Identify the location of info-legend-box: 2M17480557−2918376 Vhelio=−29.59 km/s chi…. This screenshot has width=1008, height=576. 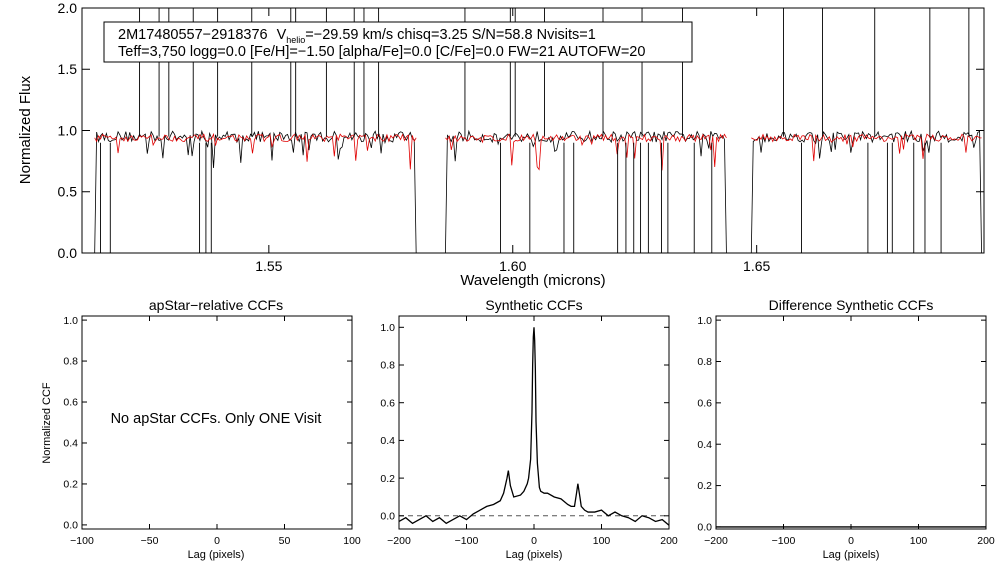
(398, 42).